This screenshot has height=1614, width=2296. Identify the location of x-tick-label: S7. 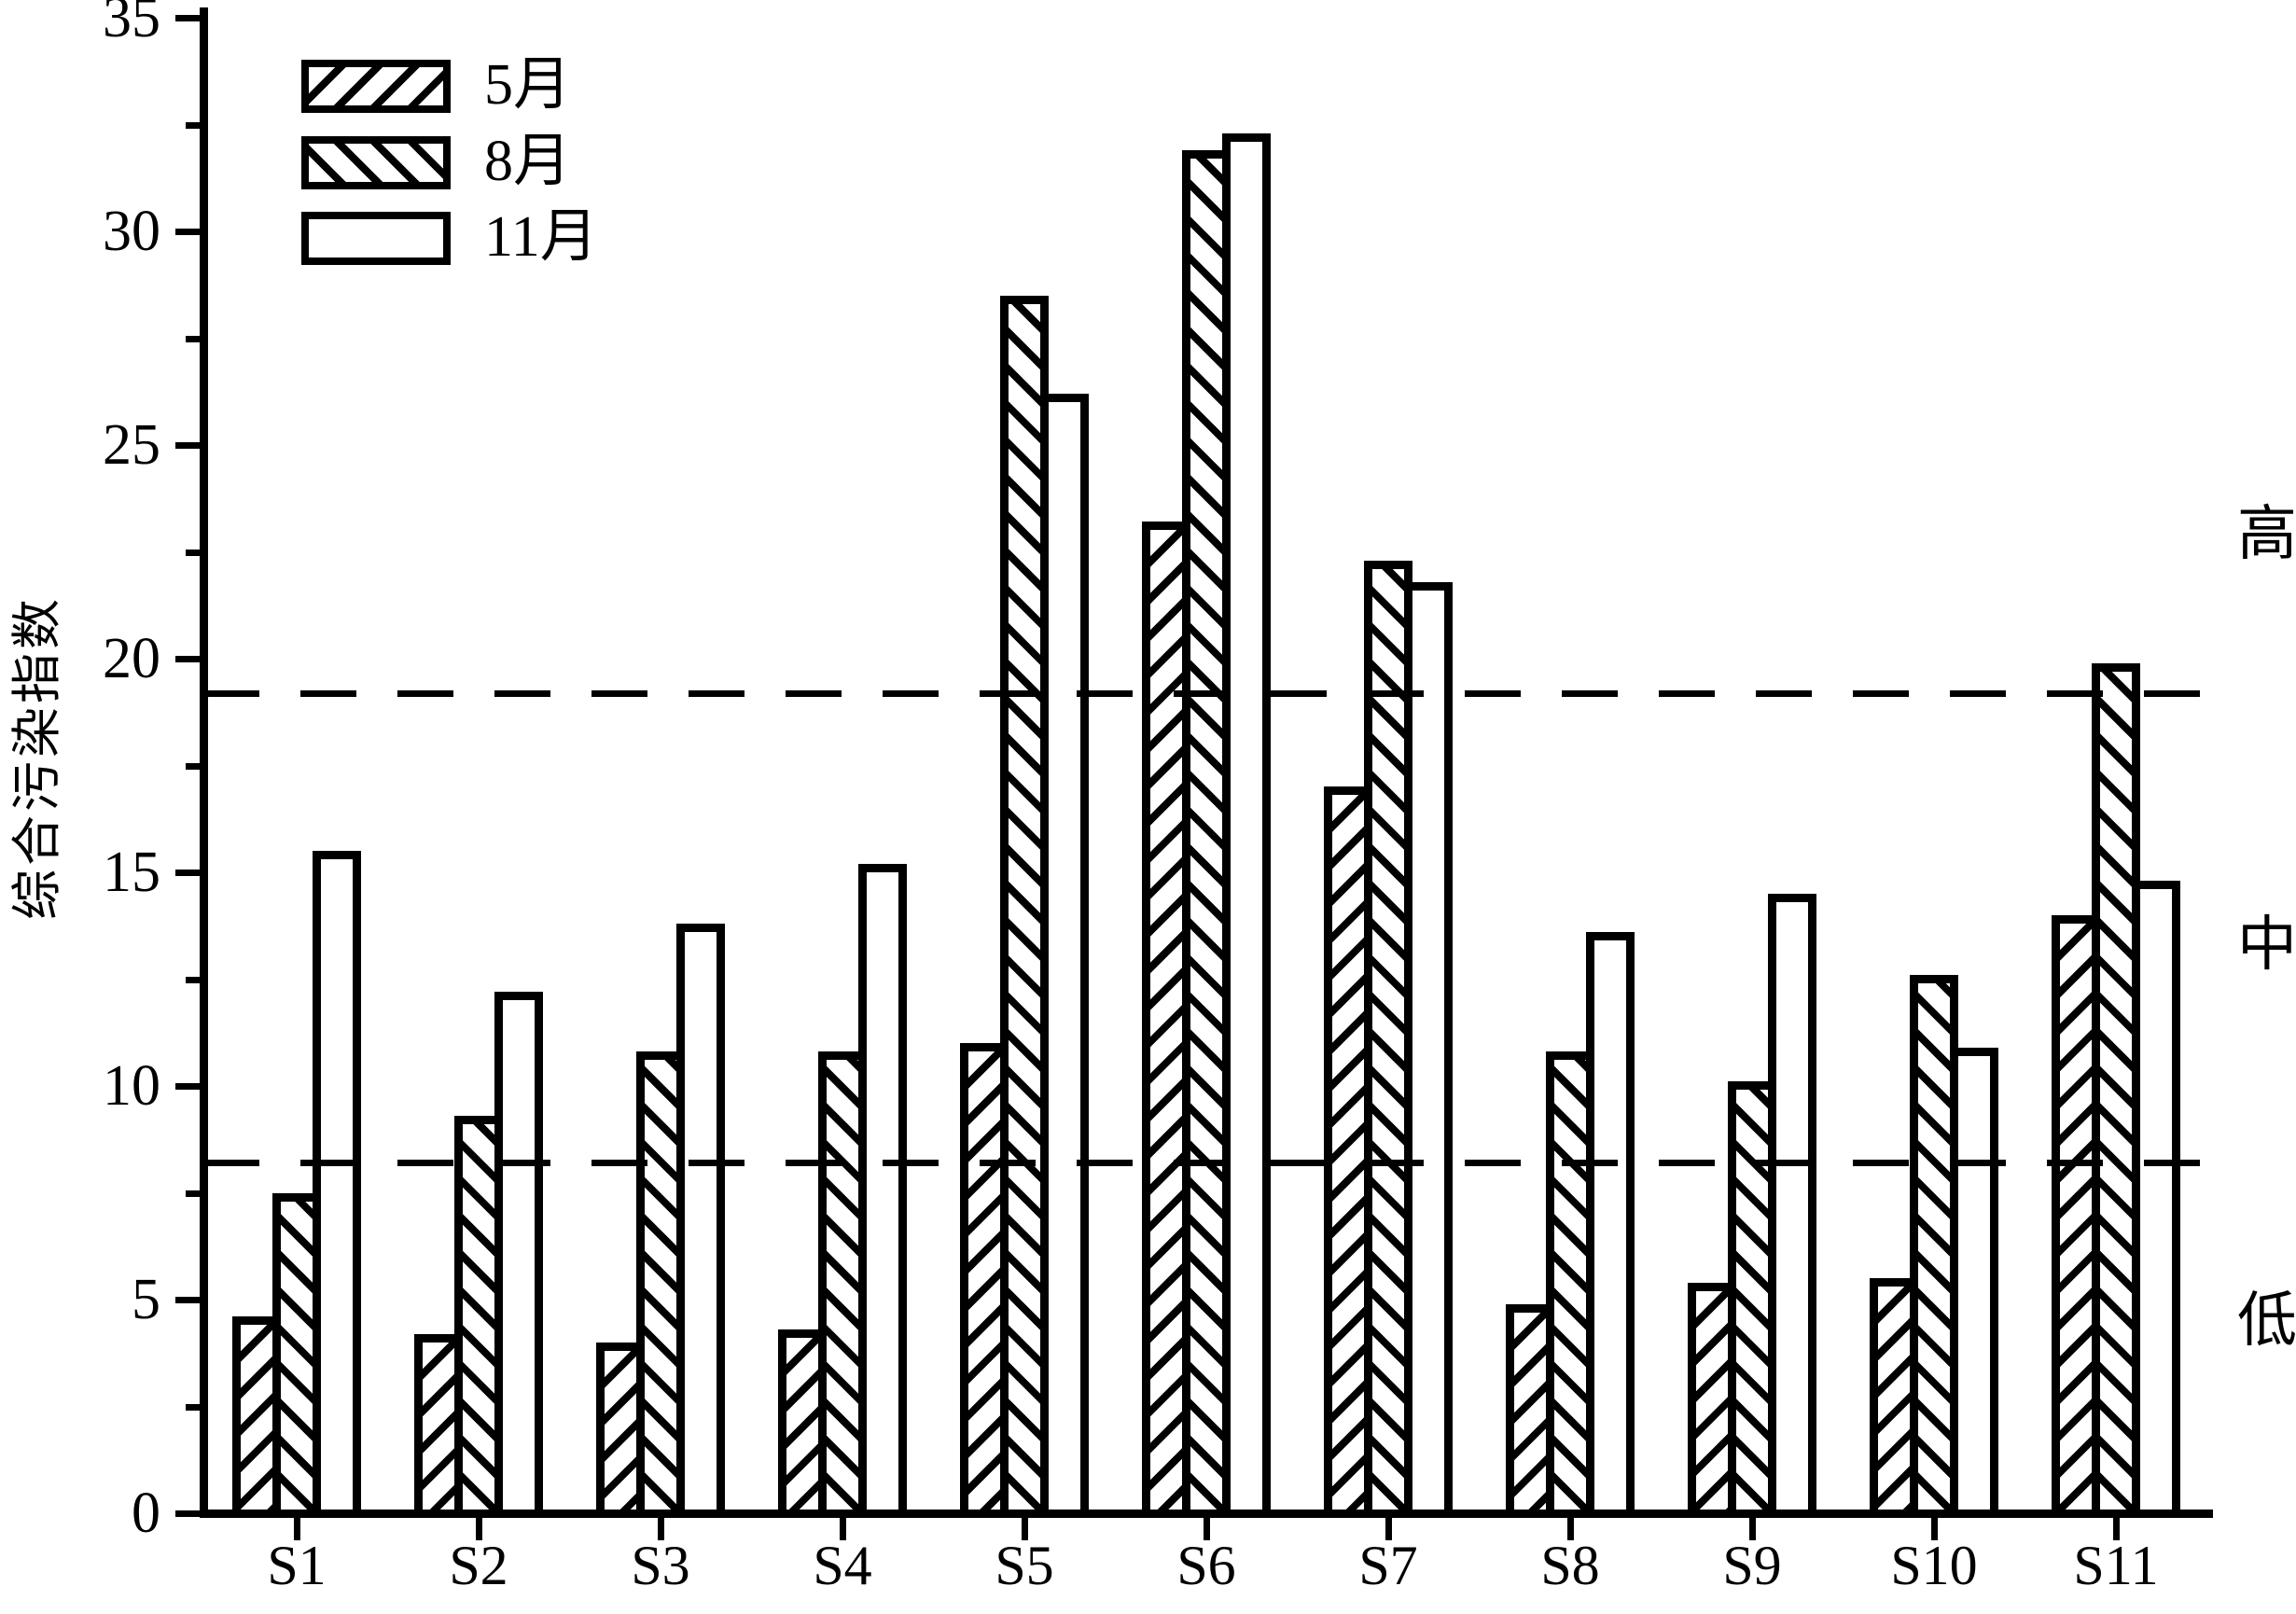
(1388, 1565).